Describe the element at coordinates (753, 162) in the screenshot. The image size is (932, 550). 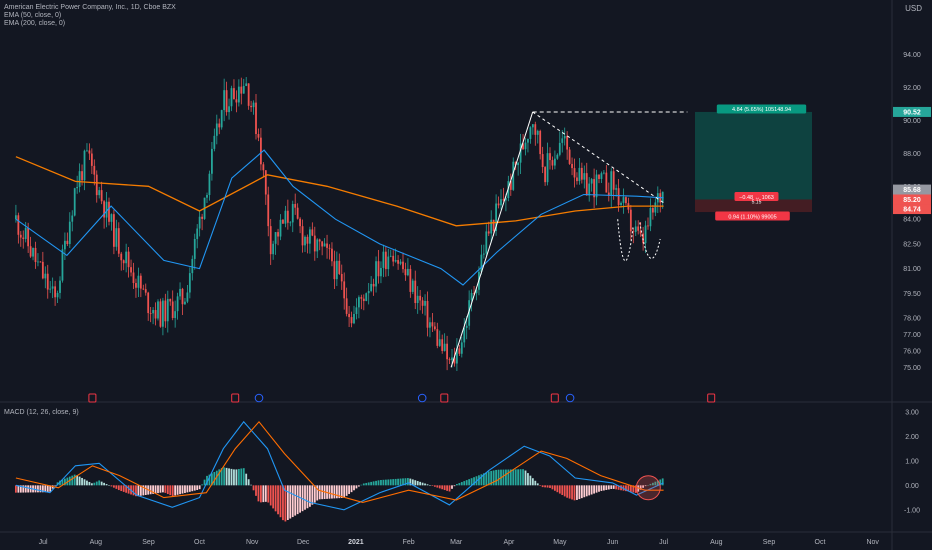
I see `position-zones` at that location.